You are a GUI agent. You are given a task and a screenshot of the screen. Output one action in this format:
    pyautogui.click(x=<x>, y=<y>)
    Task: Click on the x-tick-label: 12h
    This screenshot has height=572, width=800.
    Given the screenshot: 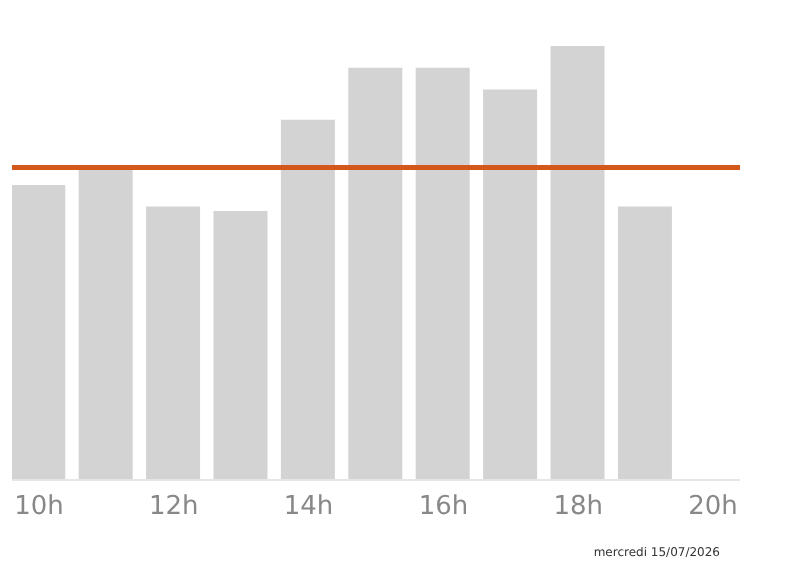 What is the action you would take?
    pyautogui.click(x=174, y=507)
    